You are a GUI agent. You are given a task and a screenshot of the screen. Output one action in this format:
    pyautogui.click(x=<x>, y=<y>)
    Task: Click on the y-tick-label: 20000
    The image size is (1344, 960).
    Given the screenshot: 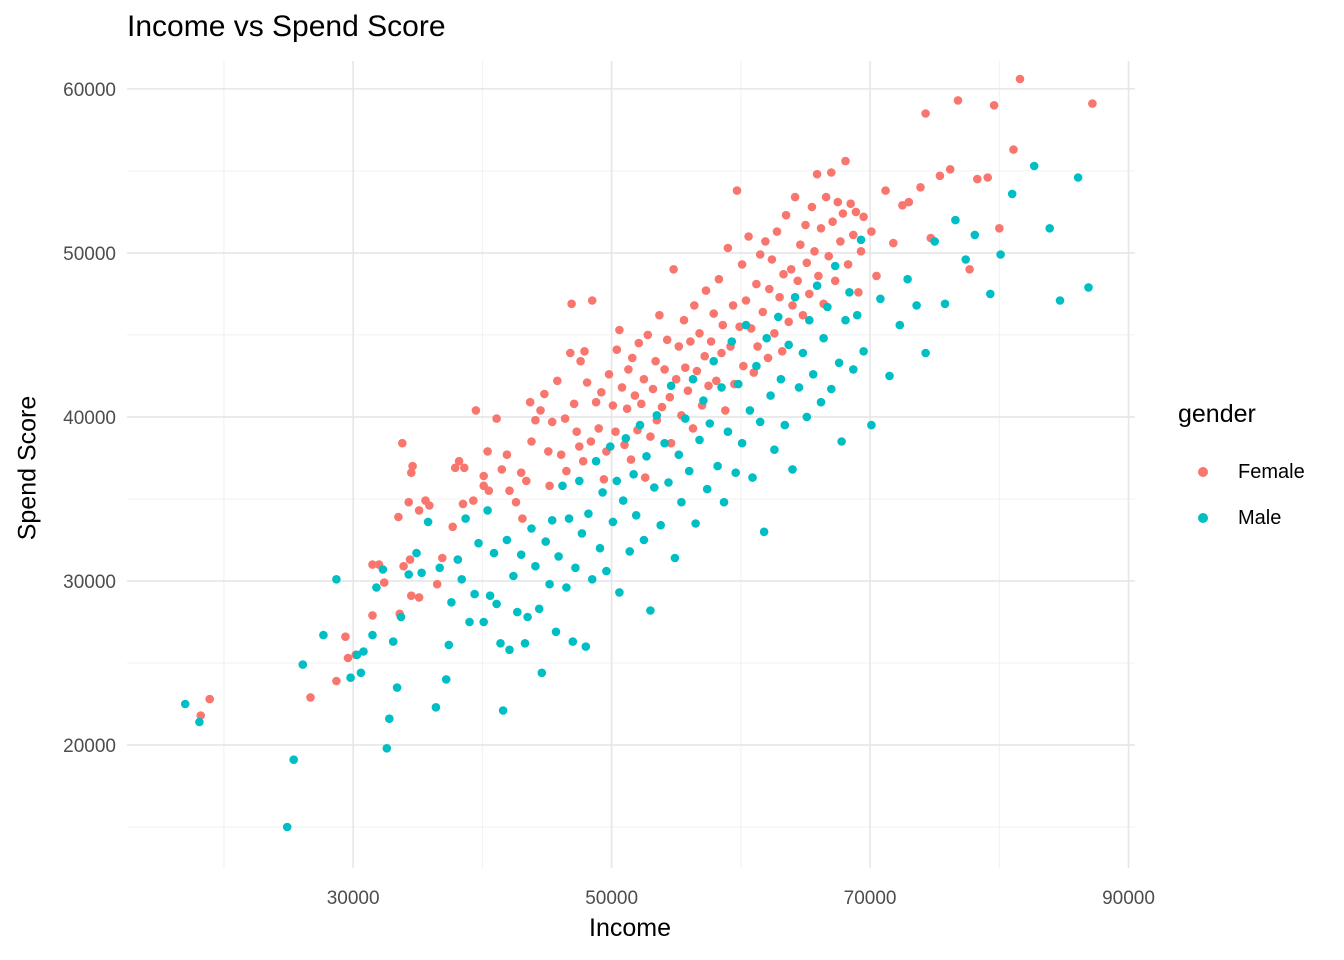 What is the action you would take?
    pyautogui.click(x=89, y=746)
    